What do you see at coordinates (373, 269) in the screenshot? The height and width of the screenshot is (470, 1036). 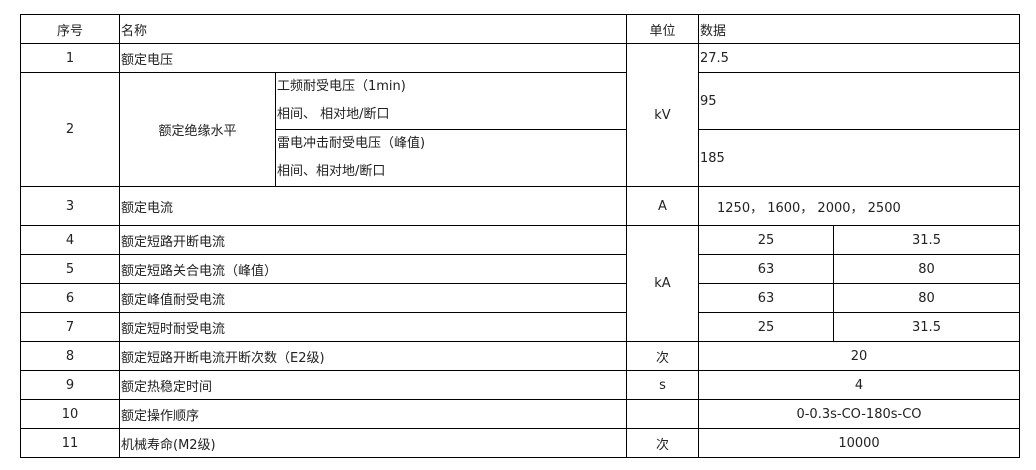 I see `name-cell: 额定短路关合电流（峰值）` at bounding box center [373, 269].